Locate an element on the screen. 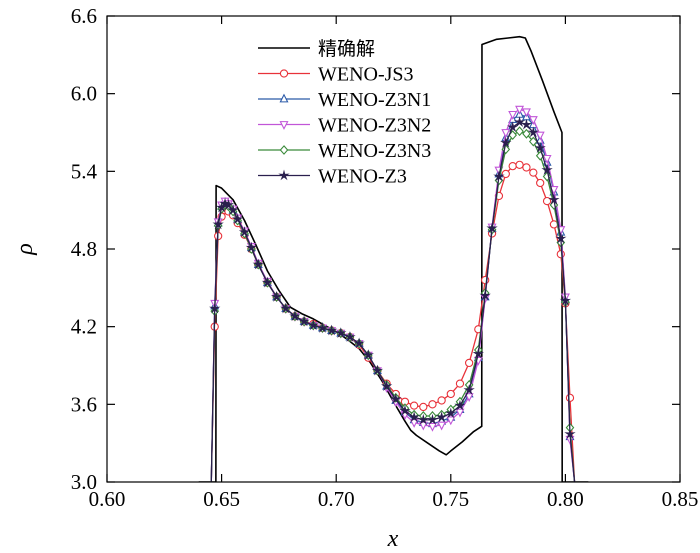 This screenshot has width=700, height=553. y-tick-label: 3.6 is located at coordinates (84, 404).